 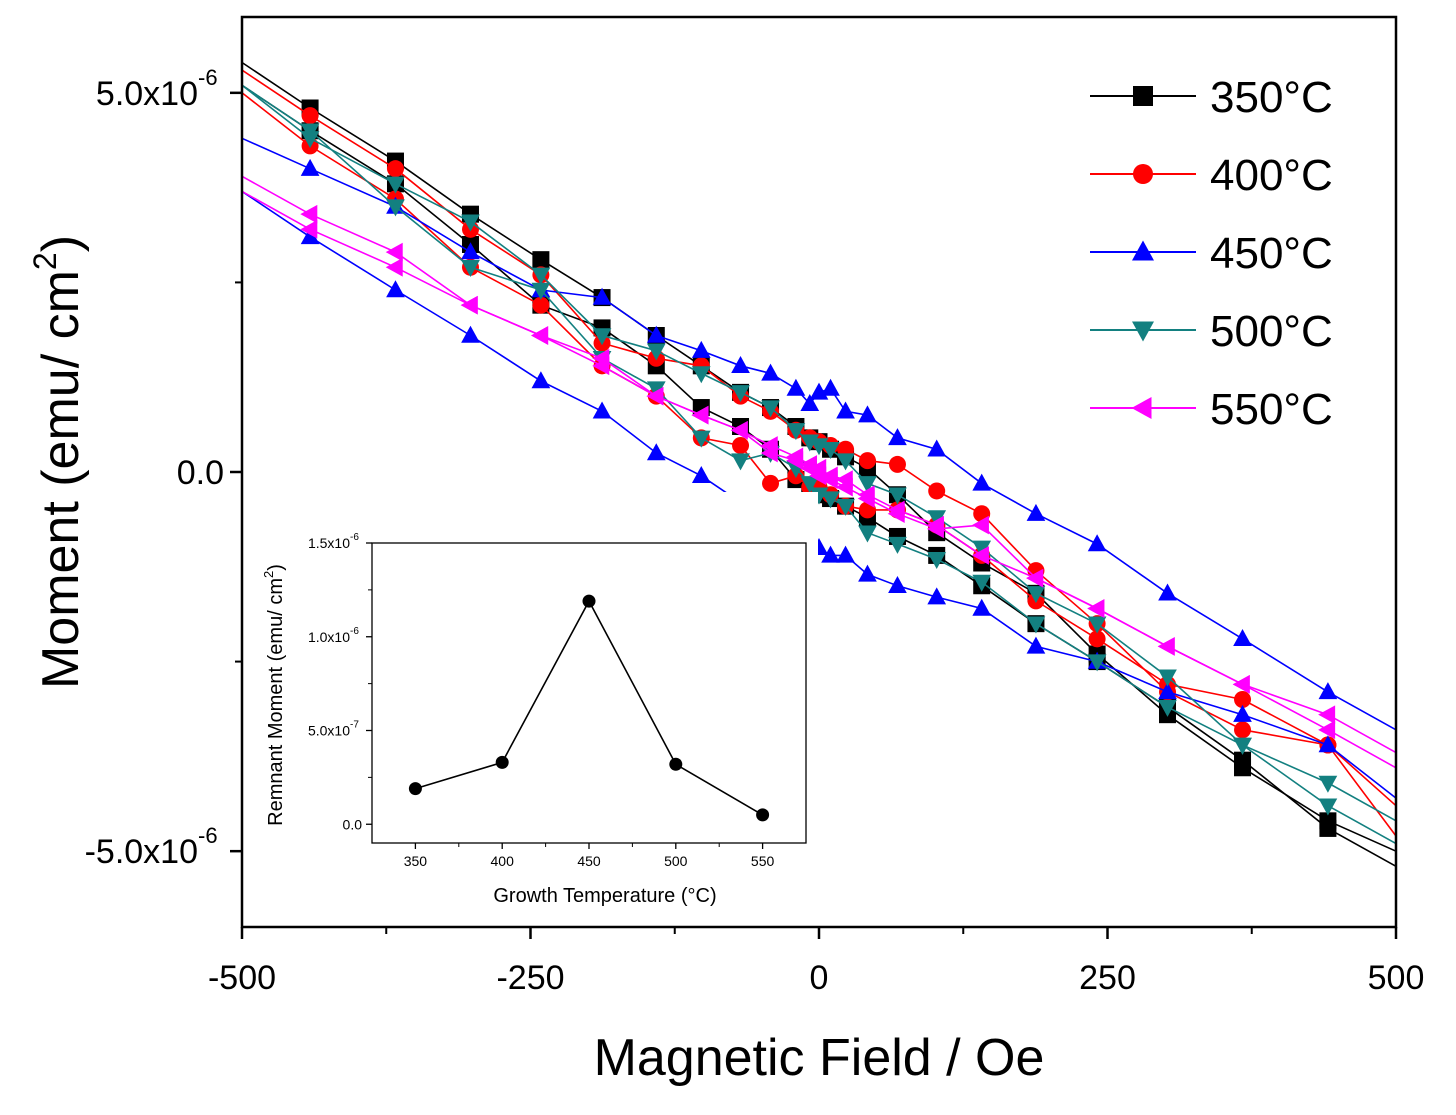 What do you see at coordinates (604, 896) in the screenshot?
I see `inset-x-axis-title: Growth Temperature (°C)` at bounding box center [604, 896].